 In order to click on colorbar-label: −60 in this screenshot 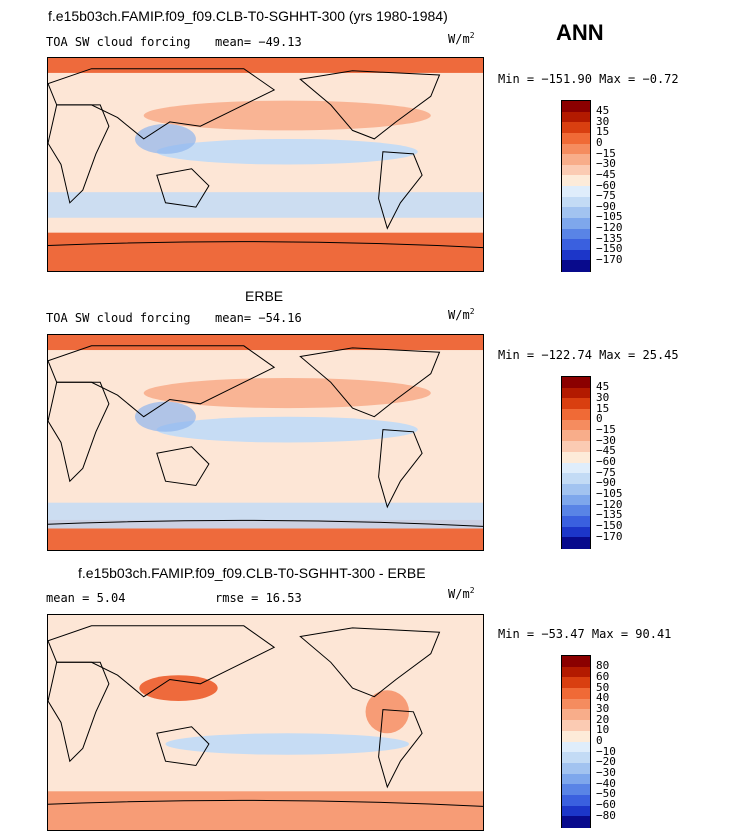, I will do `click(606, 185)`.